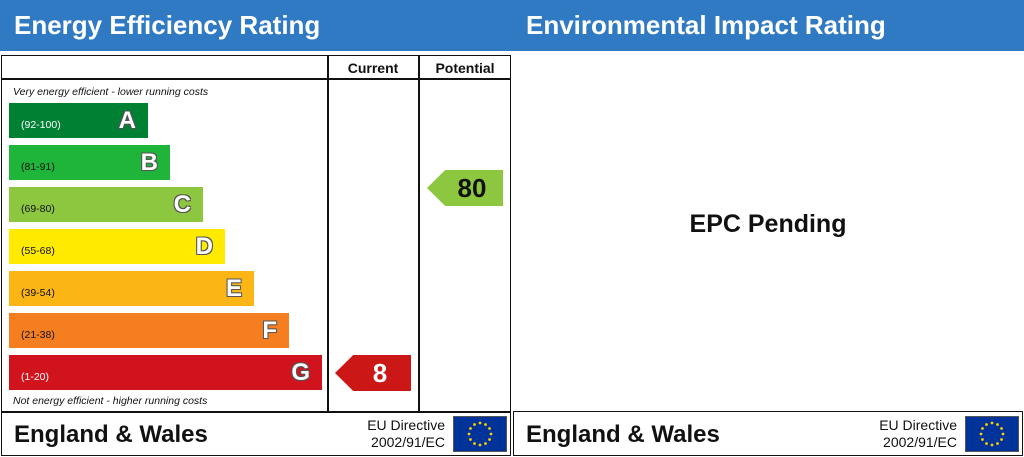  Describe the element at coordinates (623, 434) in the screenshot. I see `footer-region-title-right: England & Wales` at that location.